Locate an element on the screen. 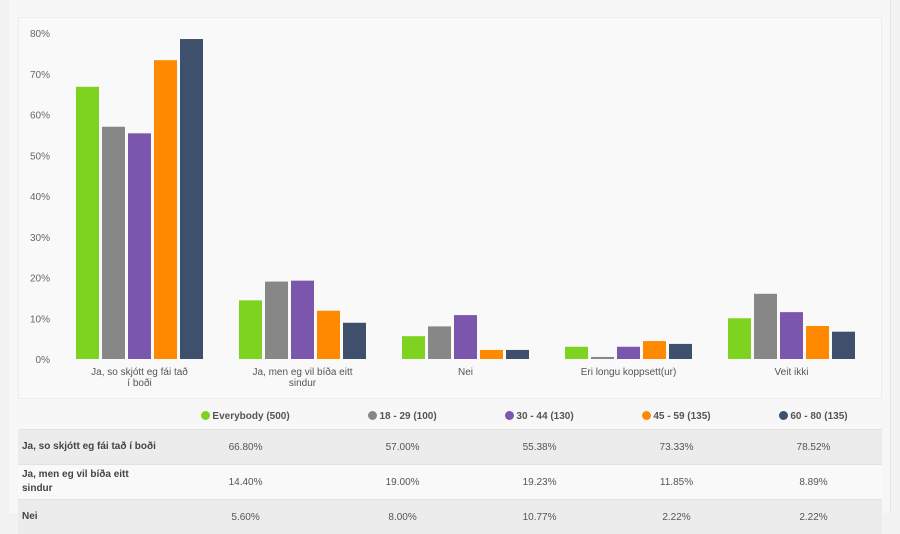  x-category-label: Eri longu koppsett(ur) is located at coordinates (629, 372).